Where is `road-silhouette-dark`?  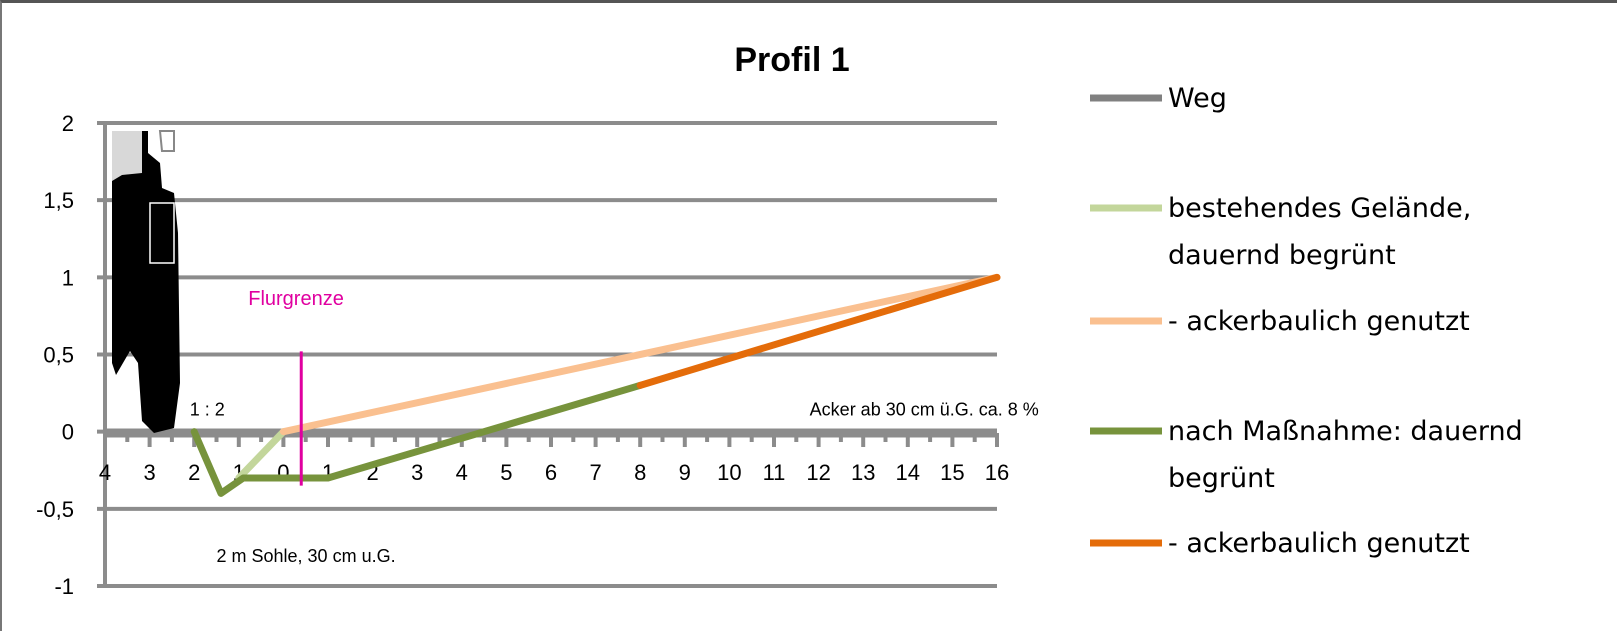
road-silhouette-dark is located at coordinates (146, 282).